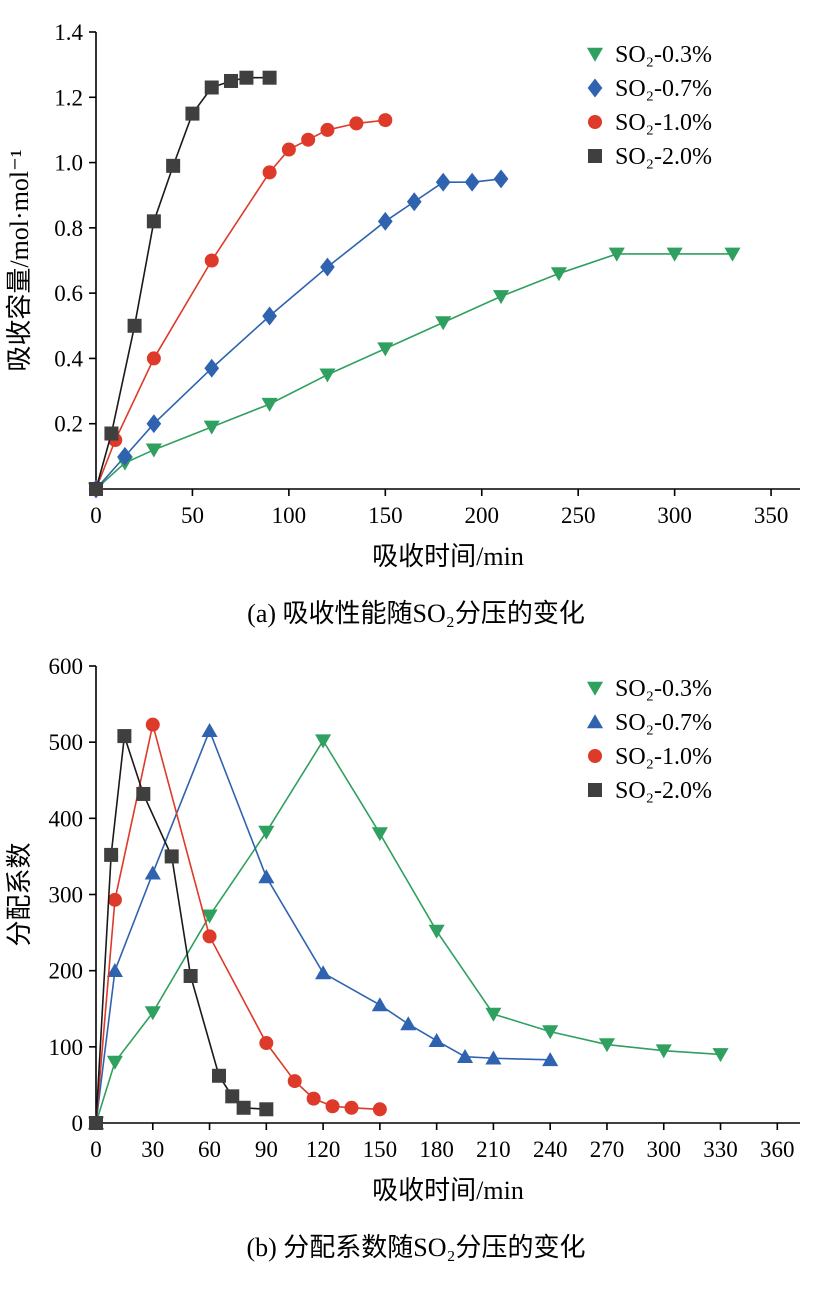 This screenshot has width=832, height=1303. Describe the element at coordinates (720, 1149) in the screenshot. I see `x-tick-label: 330` at that location.